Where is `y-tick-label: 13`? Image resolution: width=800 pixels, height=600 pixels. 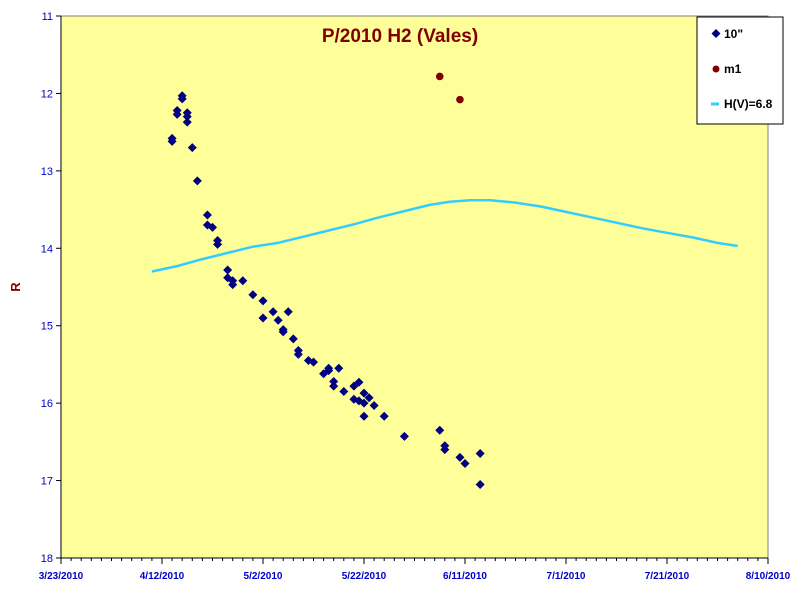
y-tick-label: 13 is located at coordinates (47, 172).